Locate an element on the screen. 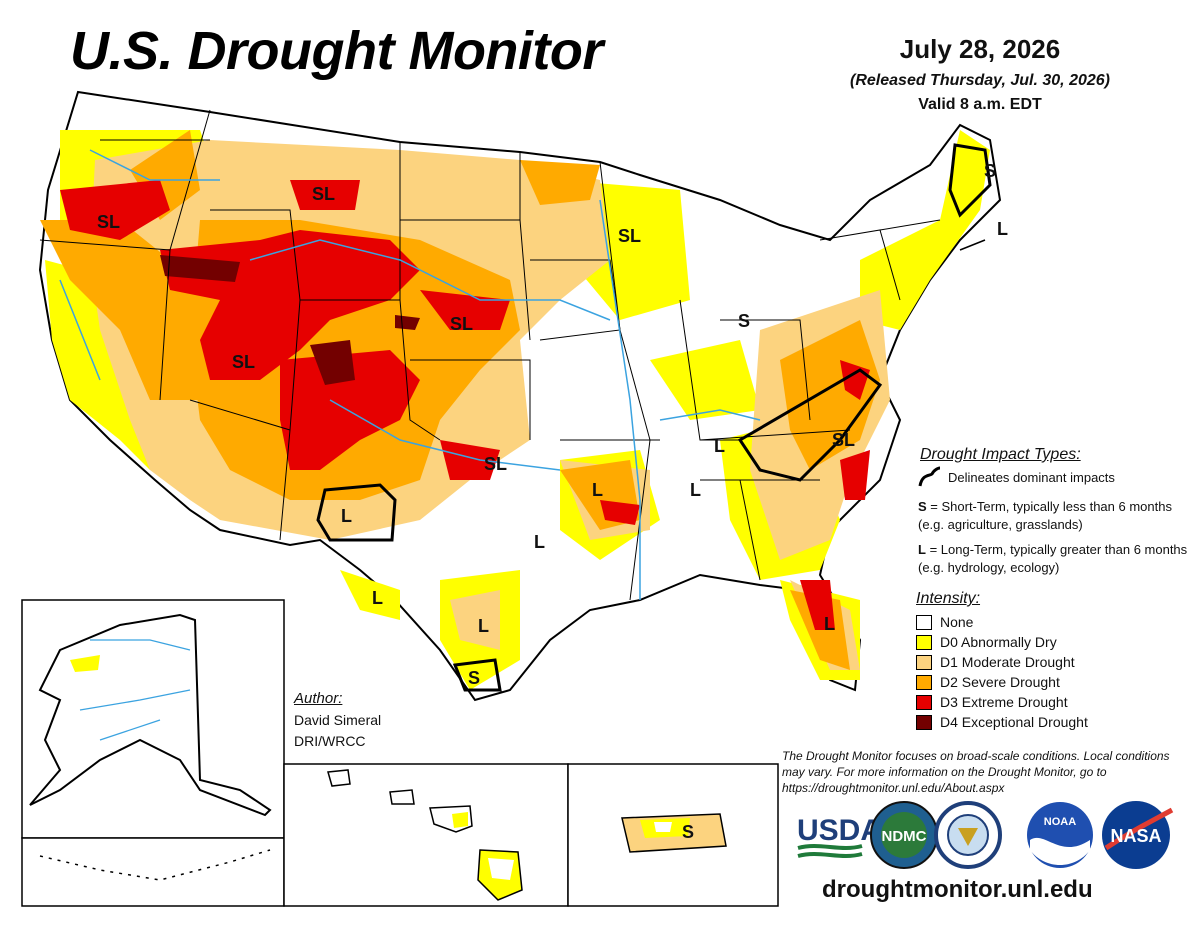  label-oklahoma: SL is located at coordinates (495, 464).